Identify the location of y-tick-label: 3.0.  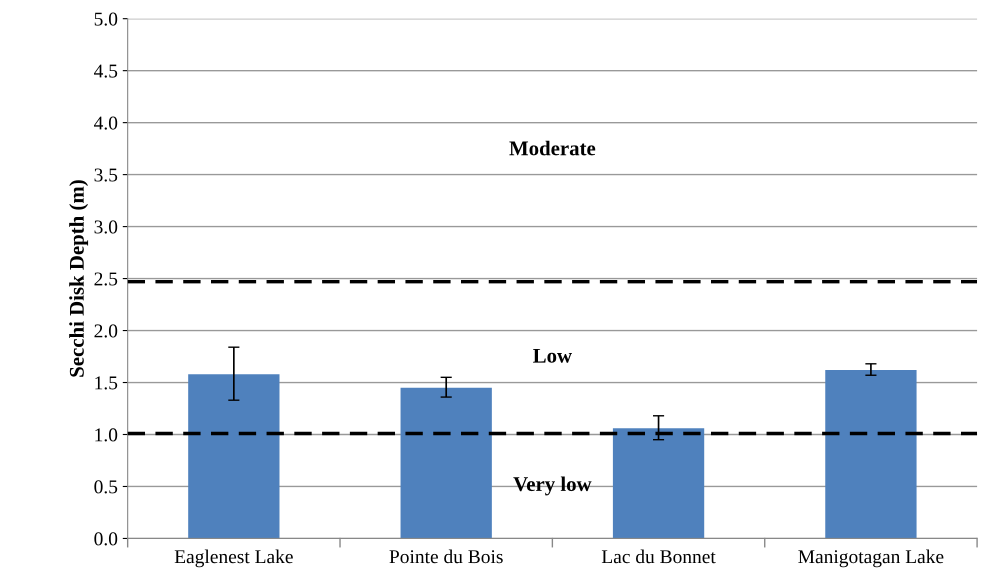
(106, 227).